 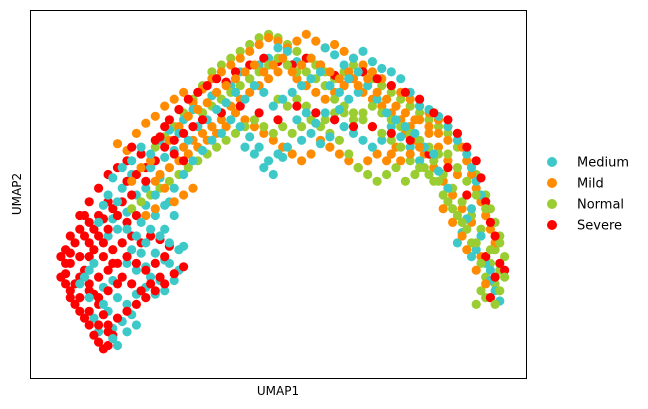 I want to click on legend: Medium Mild Normal Severe, so click(x=588, y=195).